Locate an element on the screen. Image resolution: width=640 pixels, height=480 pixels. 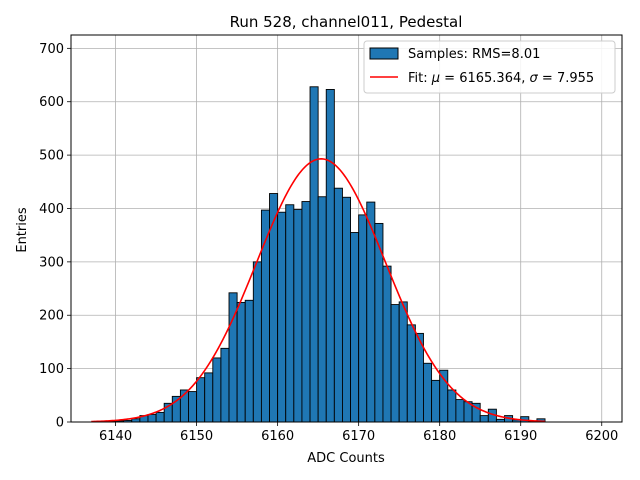
y-tick-label: 600 is located at coordinates (51, 102).